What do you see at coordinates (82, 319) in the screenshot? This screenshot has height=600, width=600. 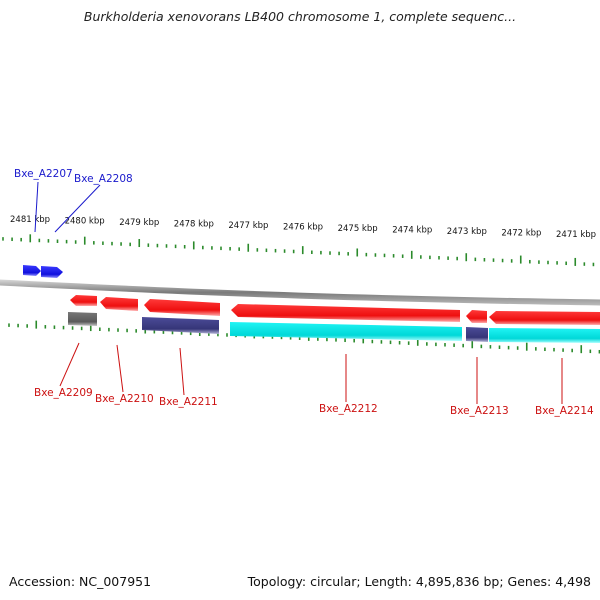 I see `cds-bar-bxe-a2209` at bounding box center [82, 319].